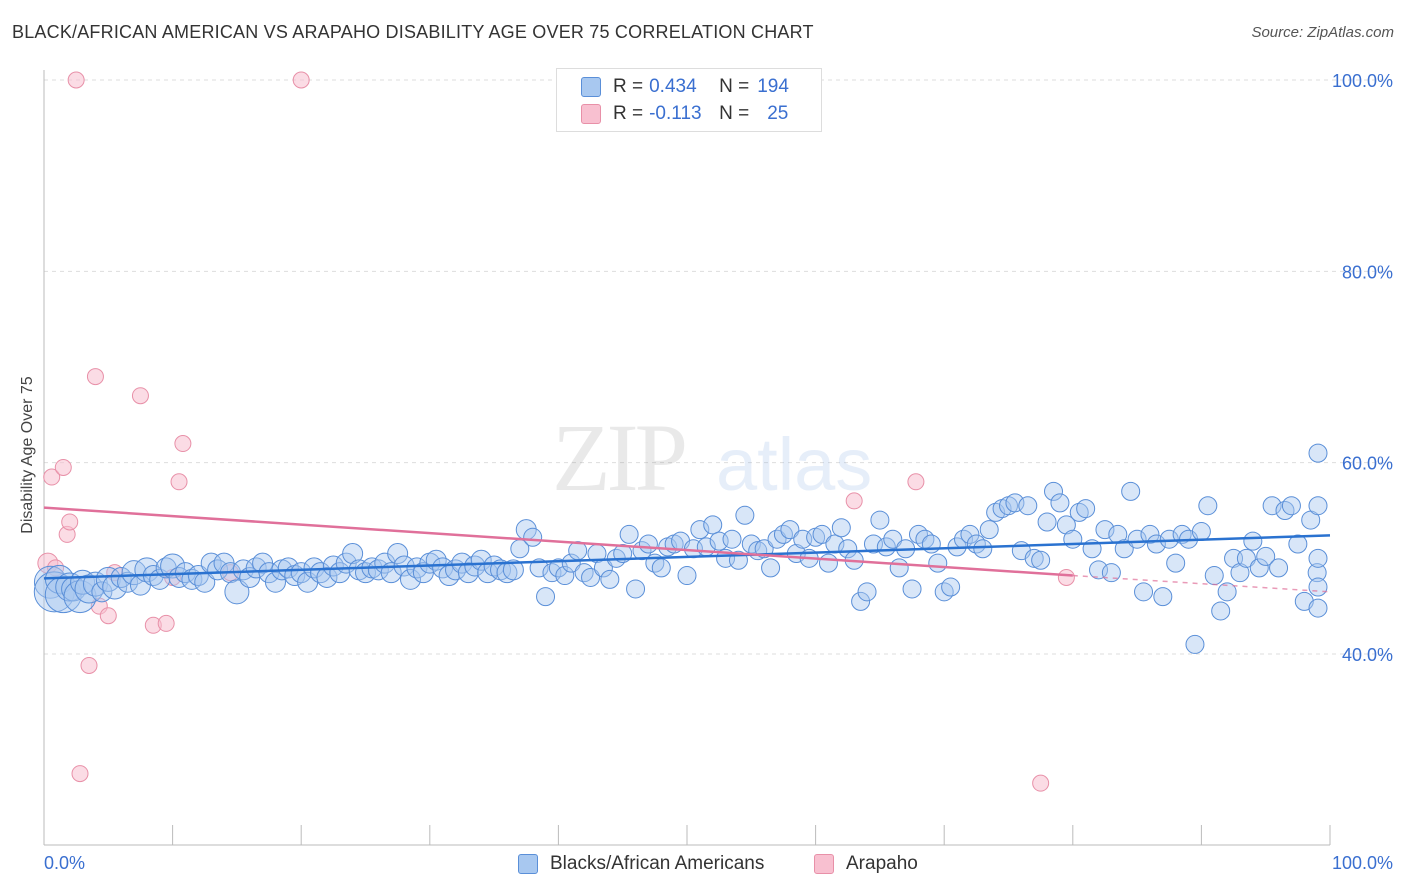 This screenshot has width=1406, height=892. Describe the element at coordinates (689, 100) in the screenshot. I see `stats-legend: R = 0.434 N = 194 R = -0.113 N = 25` at that location.